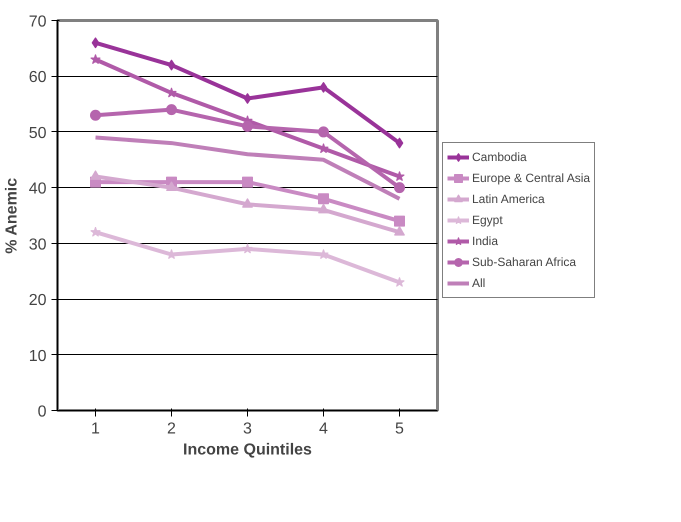 The width and height of the screenshot is (681, 522). What do you see at coordinates (95, 429) in the screenshot?
I see `x-tick-label: 1` at bounding box center [95, 429].